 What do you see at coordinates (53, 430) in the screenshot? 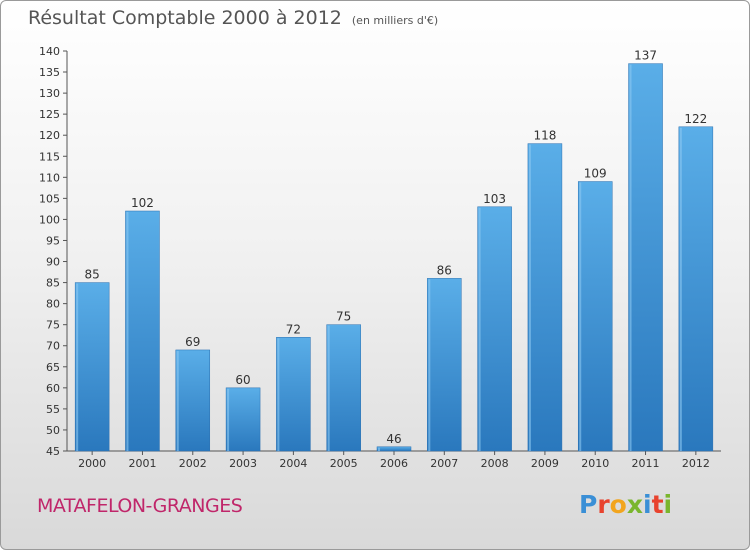
I see `y-tick-label: 50` at bounding box center [53, 430].